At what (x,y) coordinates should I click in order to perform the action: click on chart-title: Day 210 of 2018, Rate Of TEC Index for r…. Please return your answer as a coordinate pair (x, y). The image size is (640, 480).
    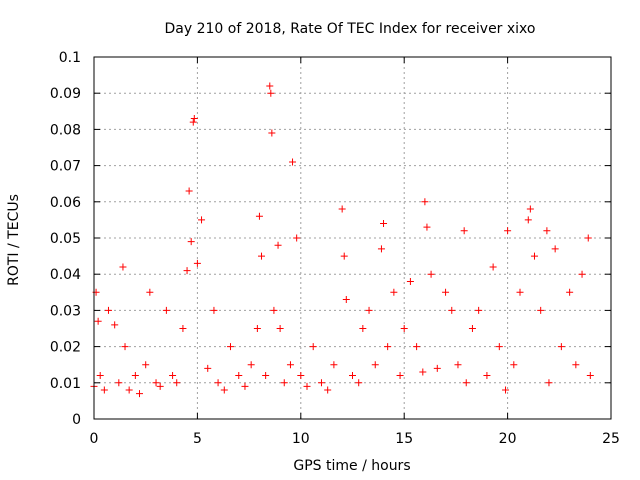
    Looking at the image, I should click on (350, 29).